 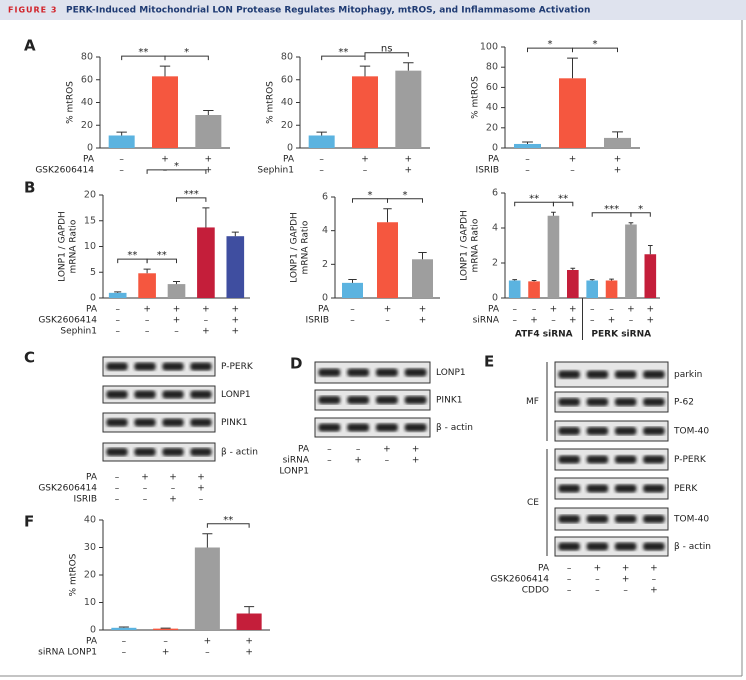 What do you see at coordinates (29, 188) in the screenshot?
I see `panel-label: B` at bounding box center [29, 188].